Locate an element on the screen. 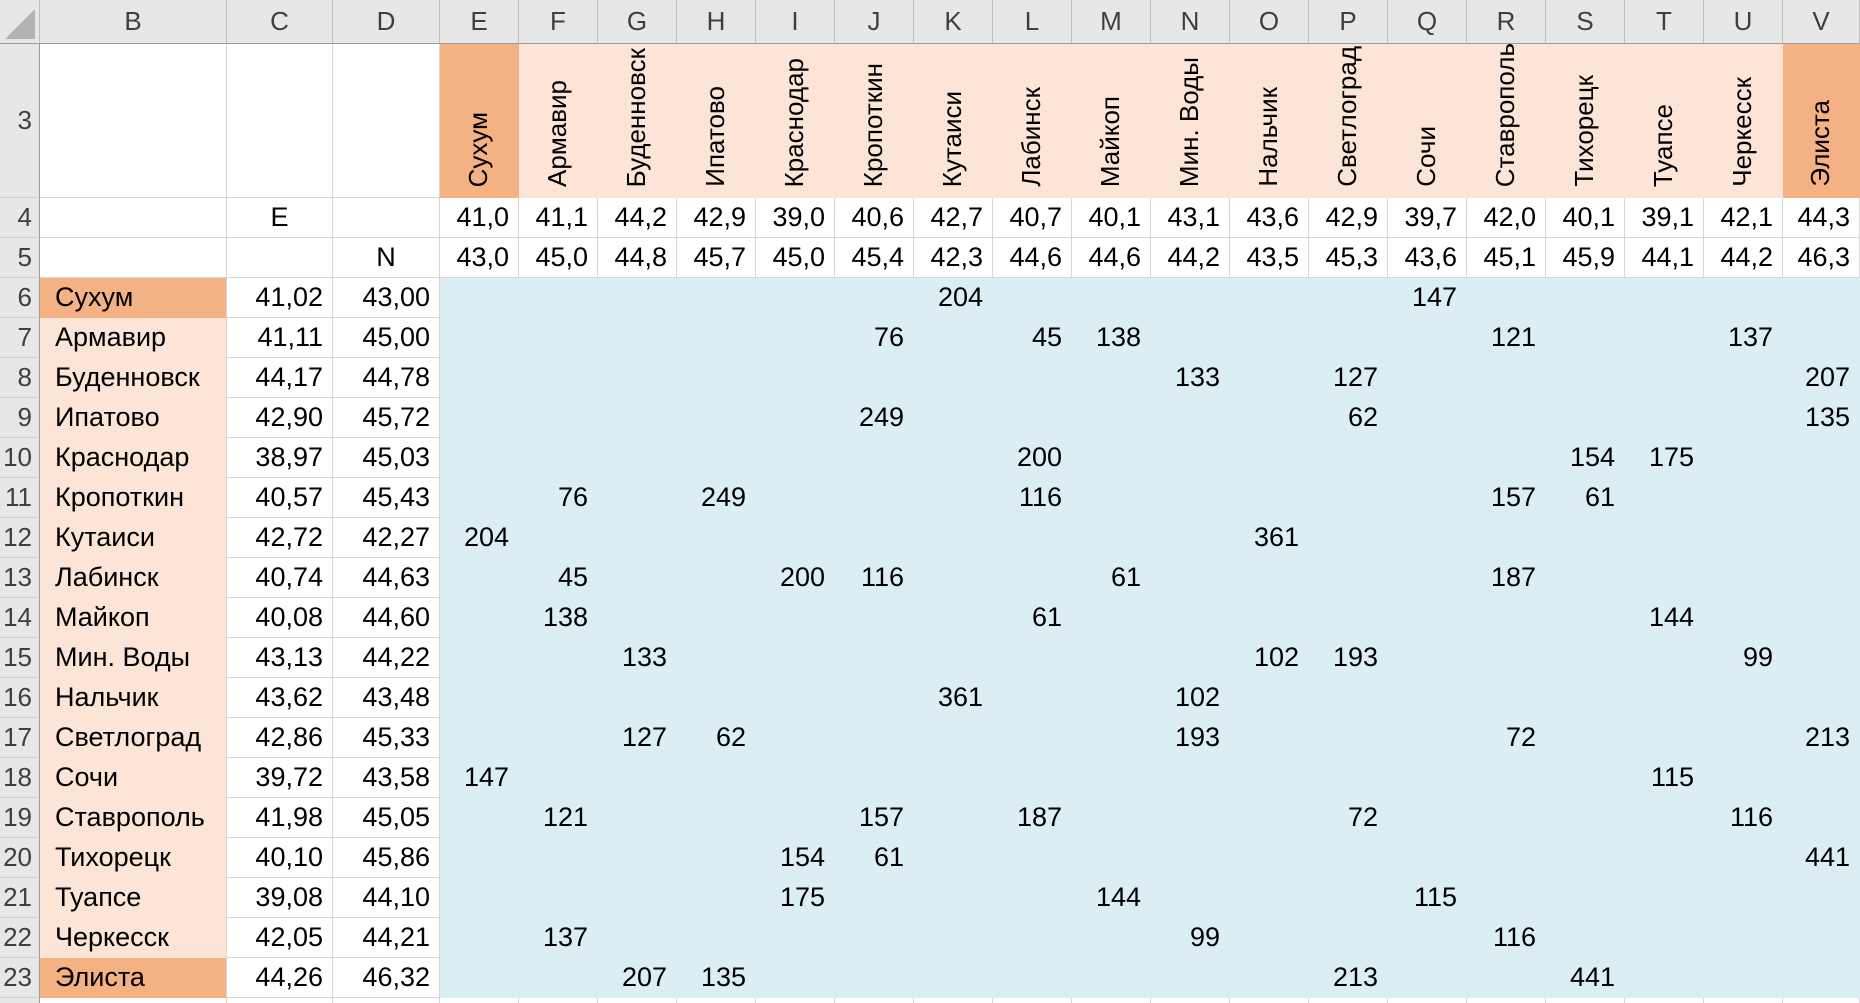 The height and width of the screenshot is (1003, 1860). cell-R4: 42,0 is located at coordinates (1506, 218).